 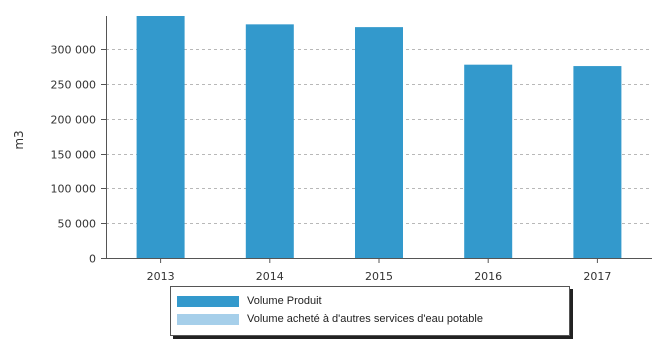 What do you see at coordinates (208, 319) in the screenshot?
I see `legend-swatch-volume-achete` at bounding box center [208, 319].